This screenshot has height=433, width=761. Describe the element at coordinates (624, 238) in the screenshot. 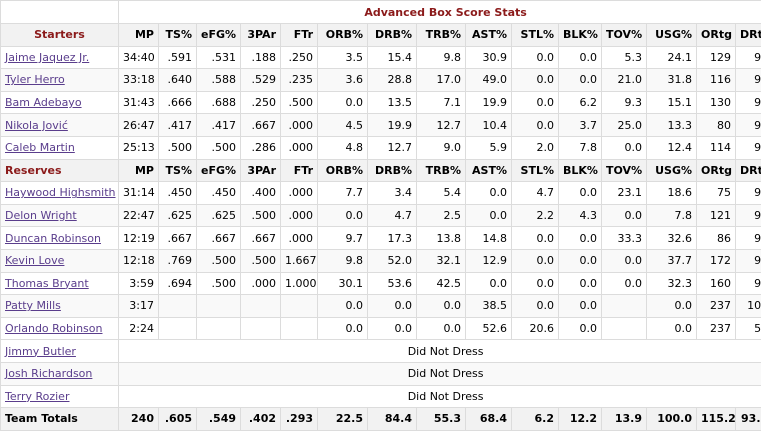

I see `stat-cell: 33.3` at that location.